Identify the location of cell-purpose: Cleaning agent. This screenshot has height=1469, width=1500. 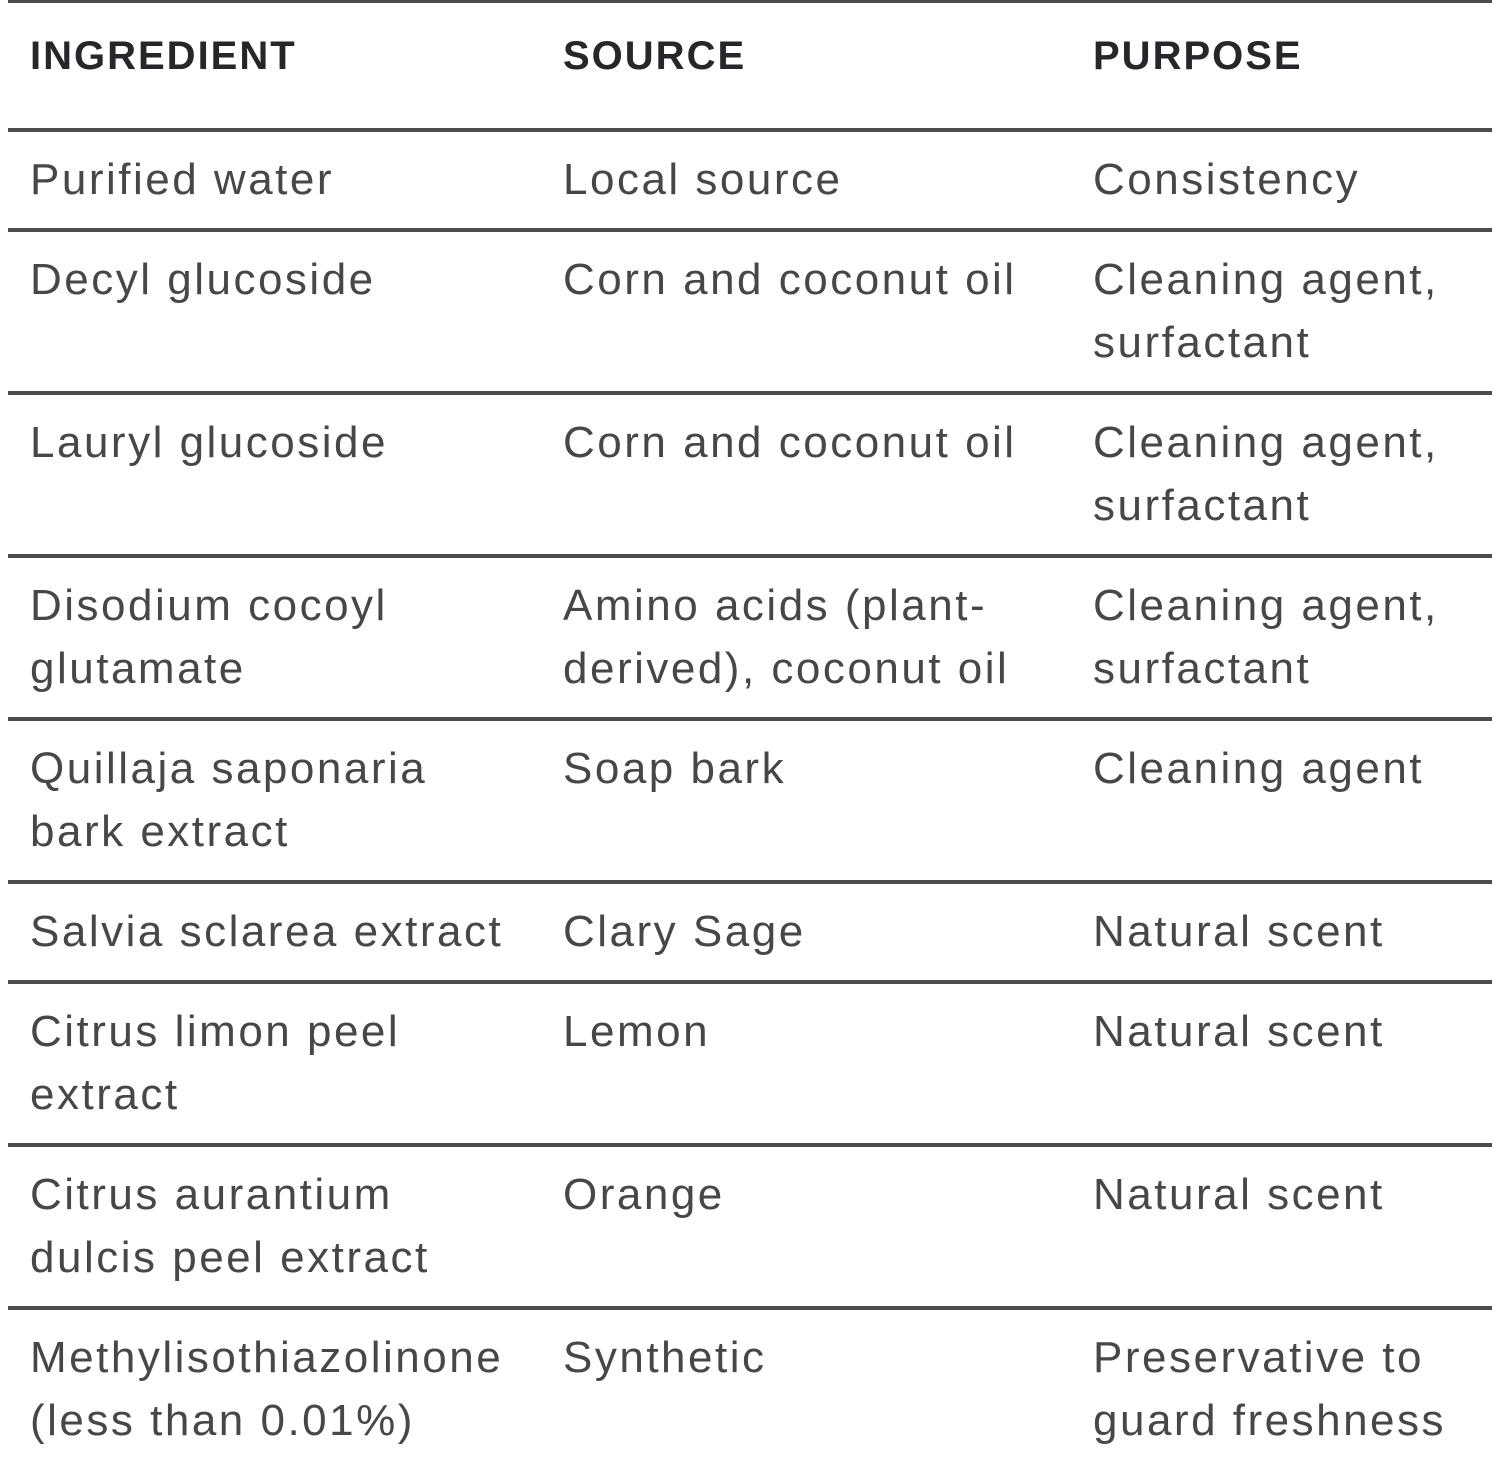
(1259, 768).